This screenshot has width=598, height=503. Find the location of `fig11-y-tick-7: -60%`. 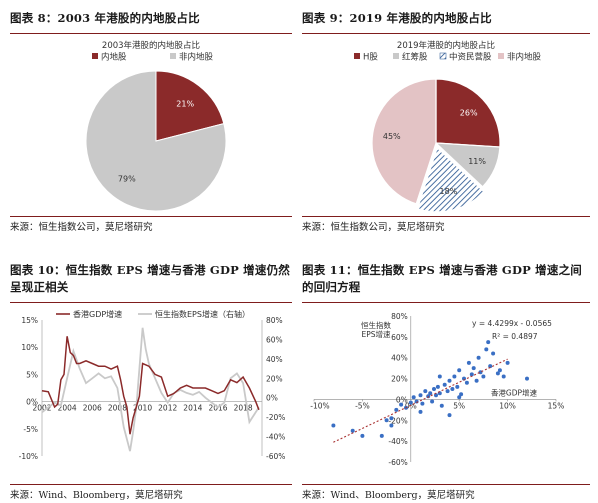

fig11-y-tick-7: -60% is located at coordinates (397, 462).